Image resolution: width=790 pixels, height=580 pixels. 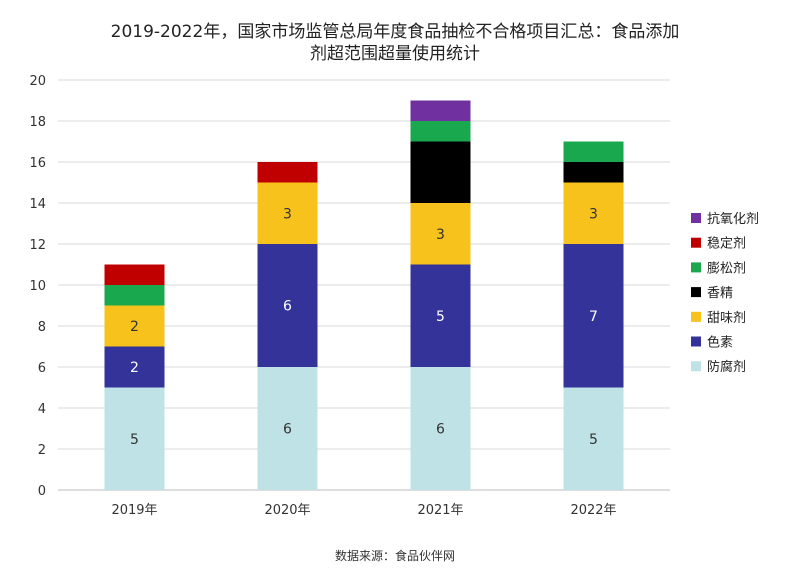 What do you see at coordinates (733, 219) in the screenshot?
I see `legend-label: 抗氧化剂` at bounding box center [733, 219].